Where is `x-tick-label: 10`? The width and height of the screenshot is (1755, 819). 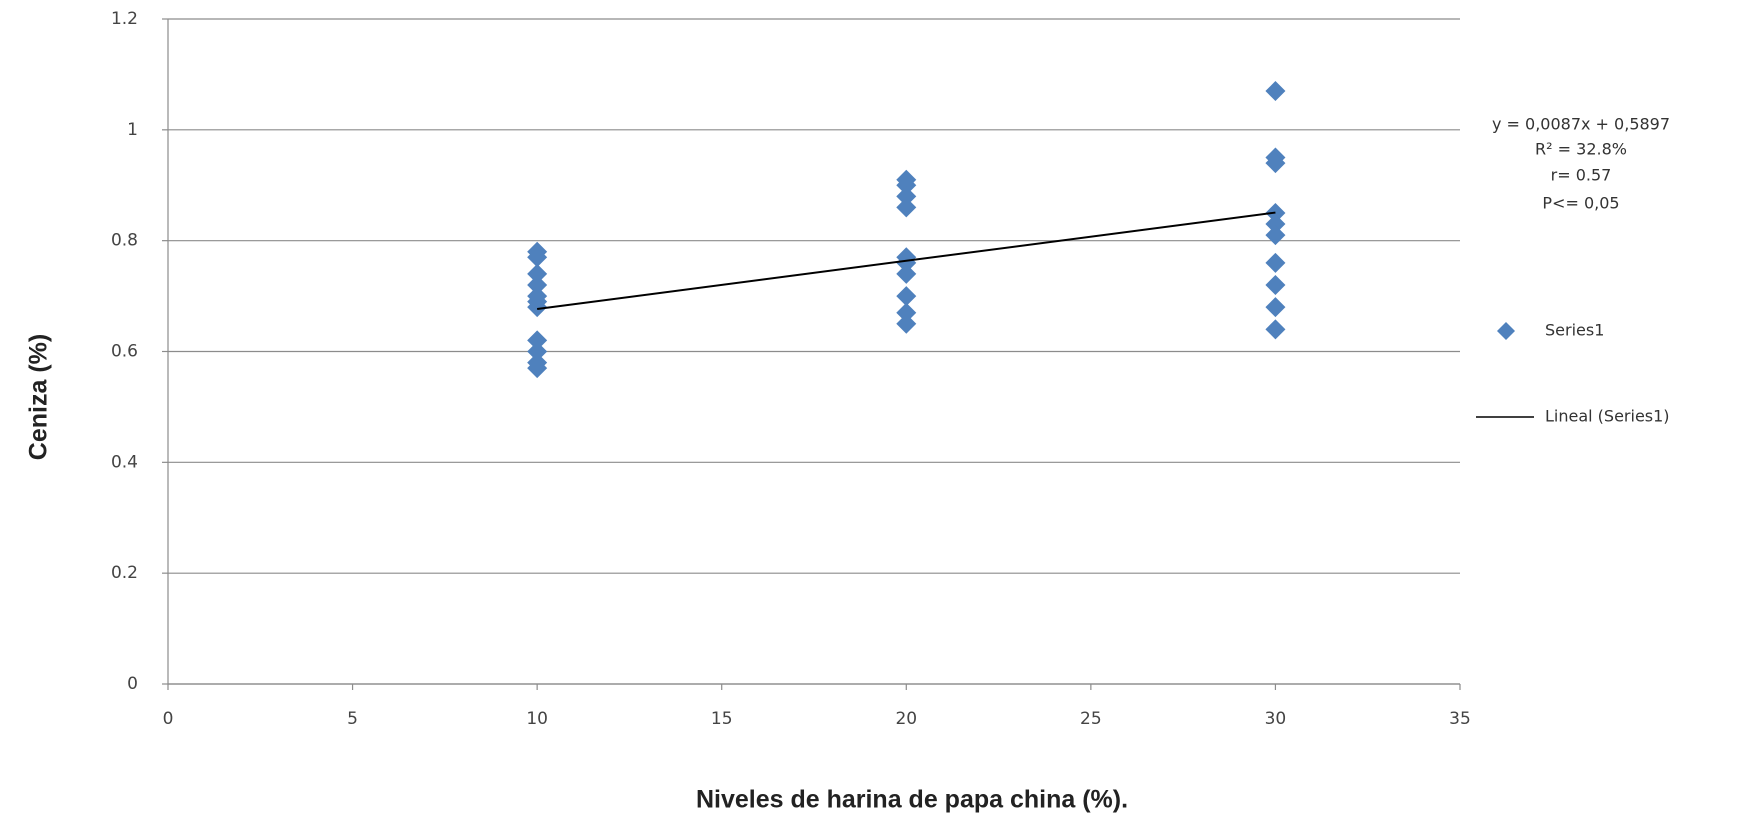
x-tick-label: 10 is located at coordinates (537, 719).